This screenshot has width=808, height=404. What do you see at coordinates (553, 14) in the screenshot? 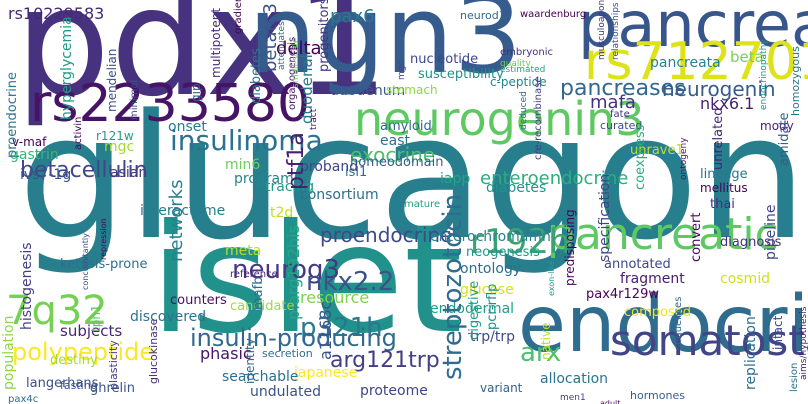
I see `cloud-word: waardenburg` at bounding box center [553, 14].